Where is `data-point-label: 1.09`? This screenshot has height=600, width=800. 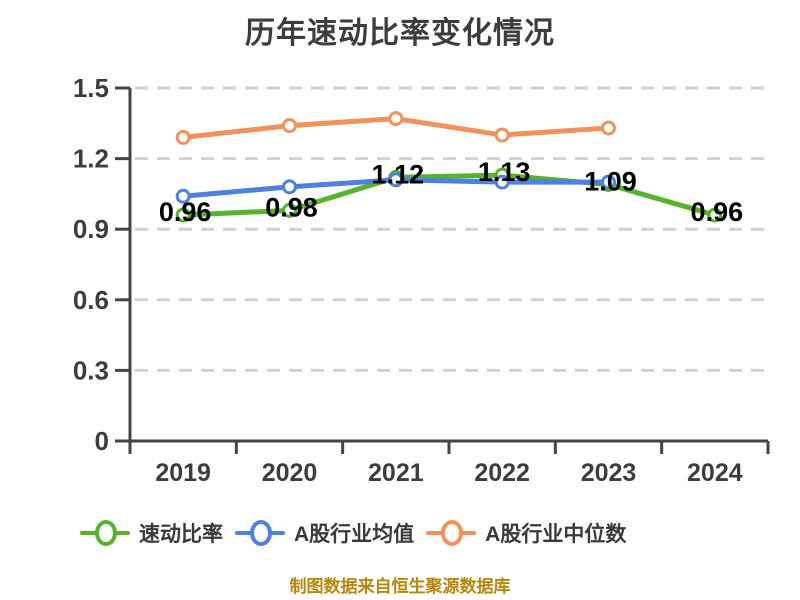 data-point-label: 1.09 is located at coordinates (610, 181).